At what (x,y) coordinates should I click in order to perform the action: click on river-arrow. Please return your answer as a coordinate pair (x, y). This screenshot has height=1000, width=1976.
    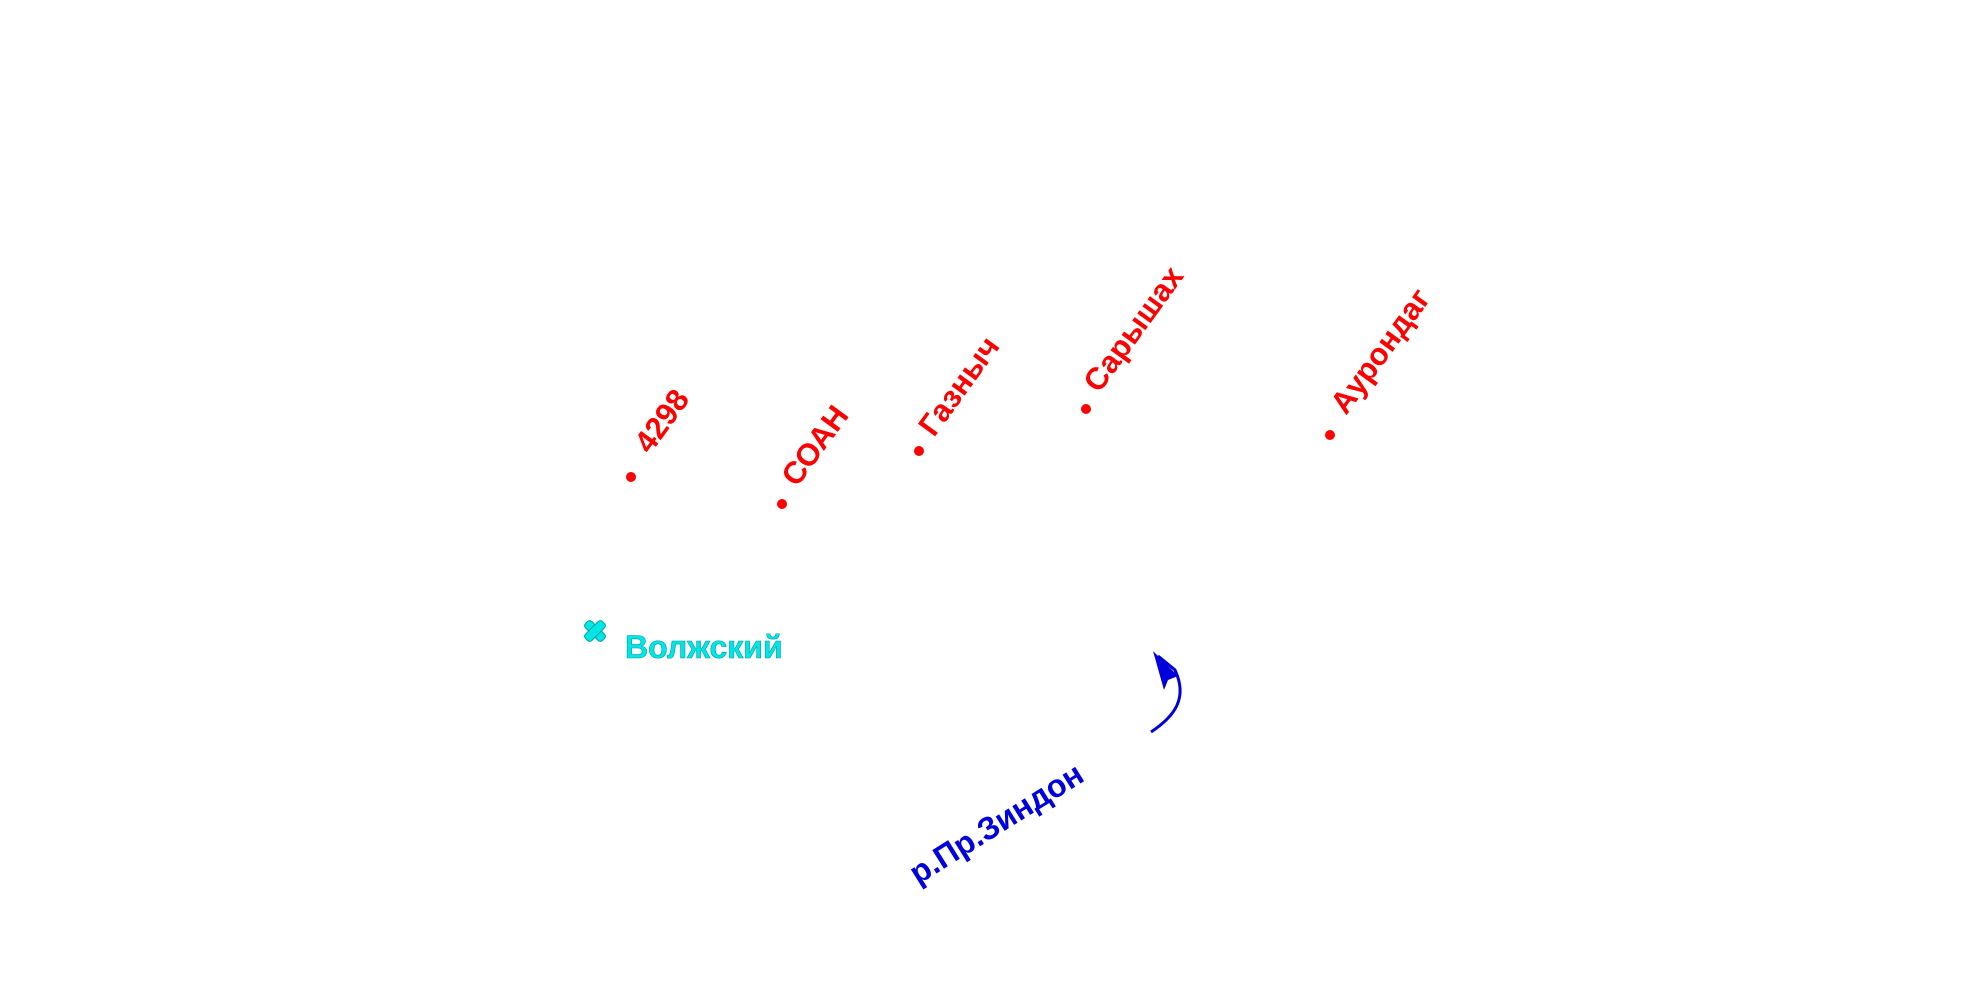
    Looking at the image, I should click on (1166, 694).